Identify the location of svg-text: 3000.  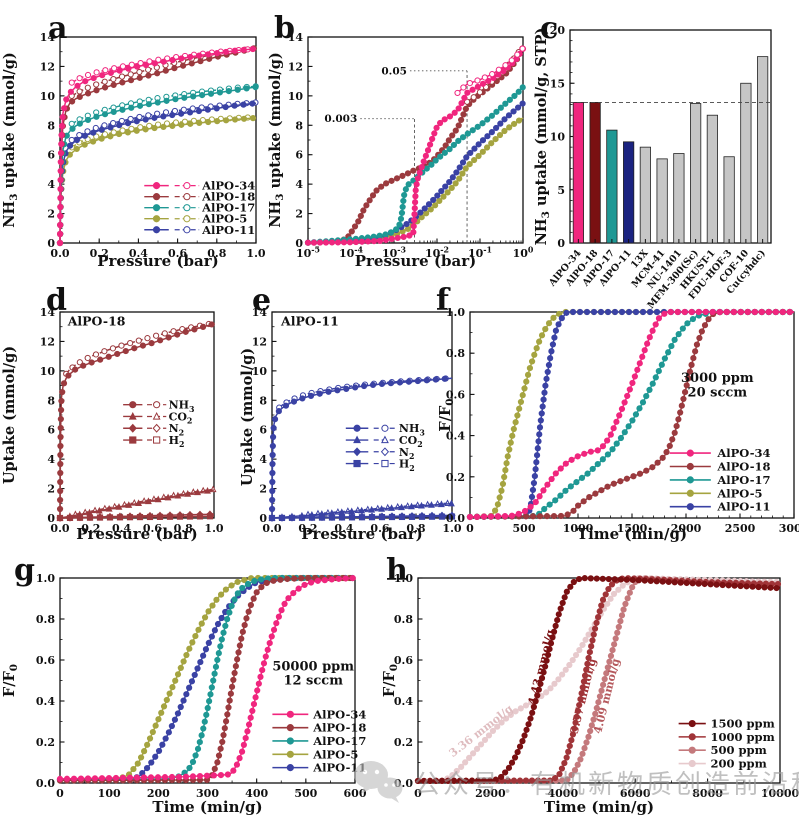
(789, 528).